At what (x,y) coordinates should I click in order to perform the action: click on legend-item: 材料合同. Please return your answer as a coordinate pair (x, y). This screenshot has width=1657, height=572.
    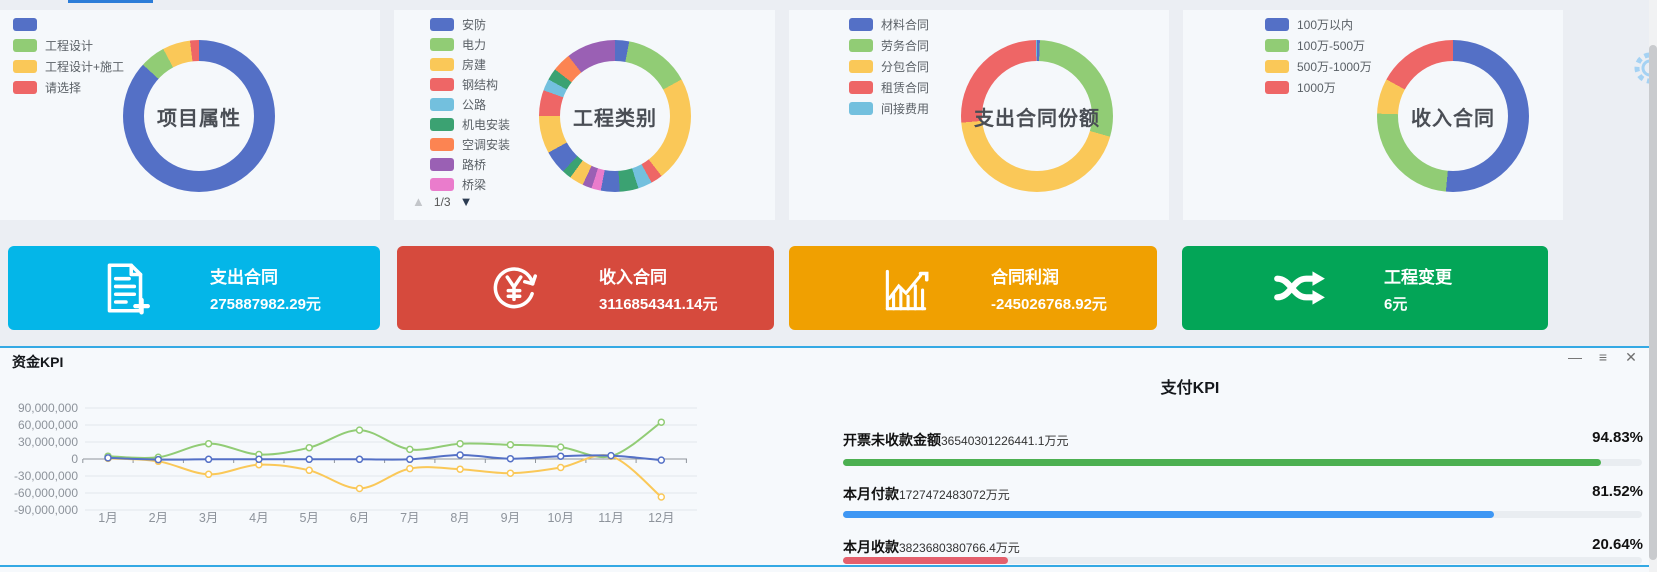
    Looking at the image, I should click on (889, 24).